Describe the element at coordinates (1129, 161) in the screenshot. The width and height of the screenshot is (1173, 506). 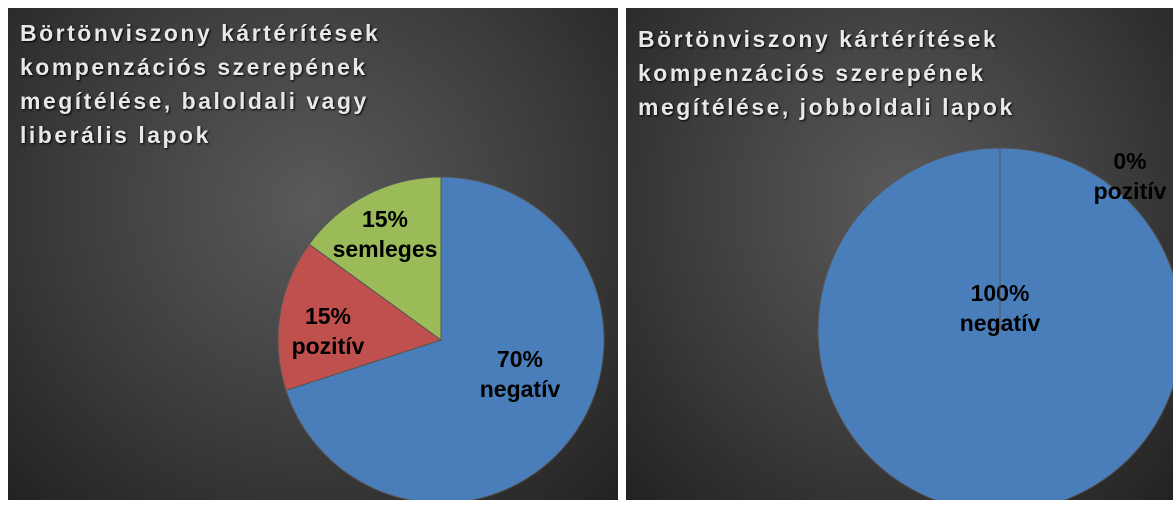
I see `slice-value-label: 0%` at that location.